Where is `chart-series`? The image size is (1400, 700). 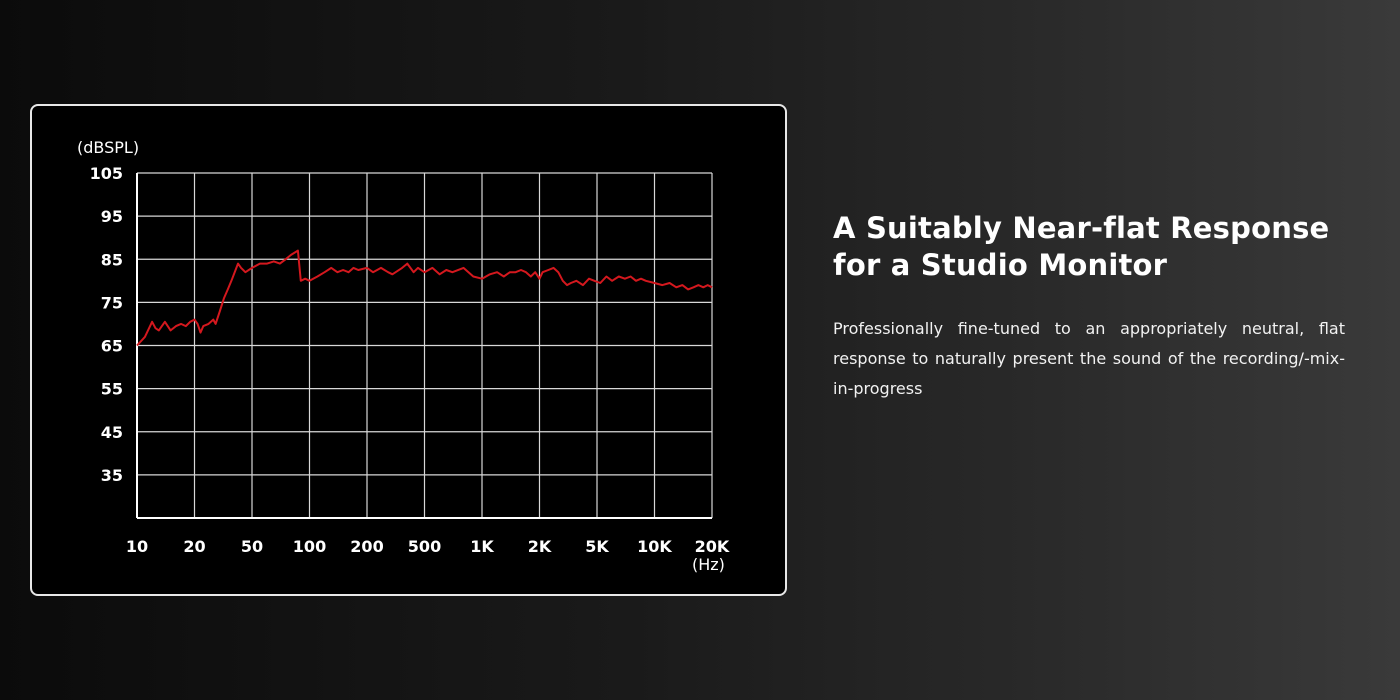
chart-series is located at coordinates (424, 298).